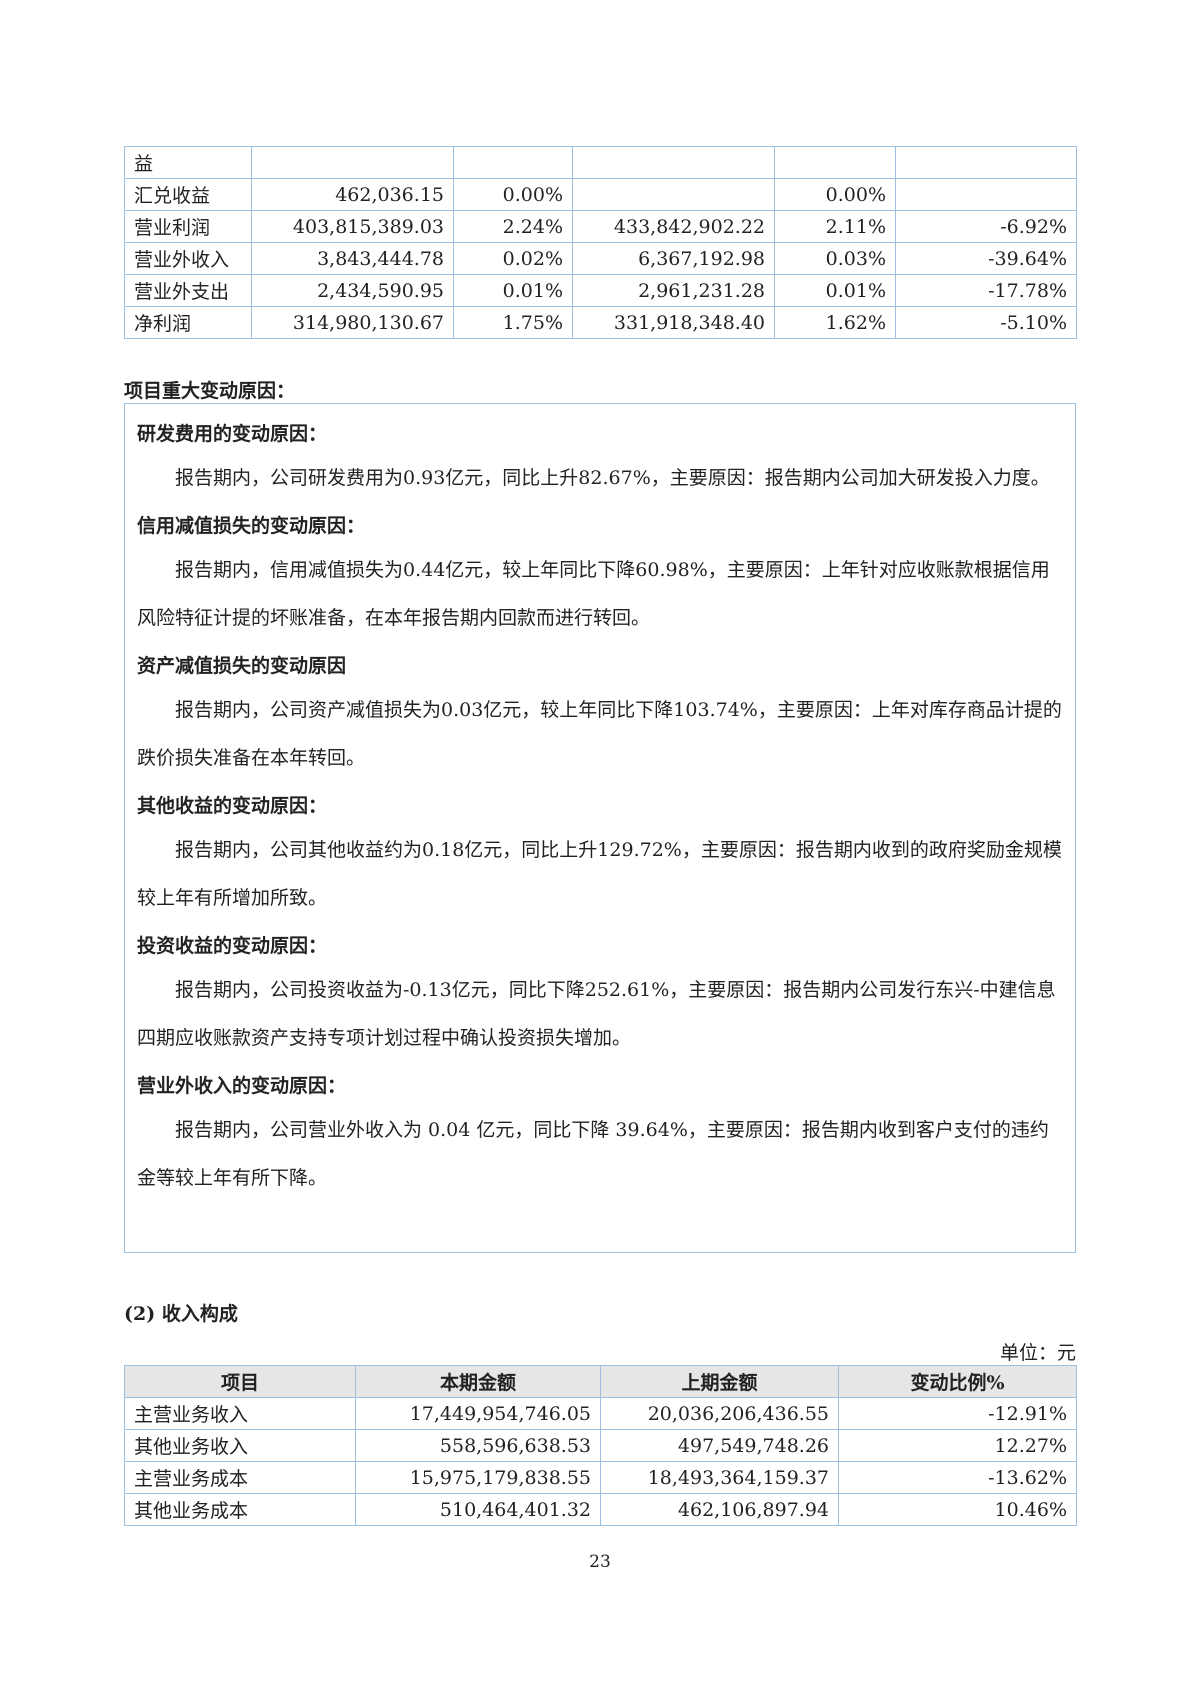 This screenshot has height=1697, width=1200. I want to click on cell-change: -12.91%, so click(957, 1413).